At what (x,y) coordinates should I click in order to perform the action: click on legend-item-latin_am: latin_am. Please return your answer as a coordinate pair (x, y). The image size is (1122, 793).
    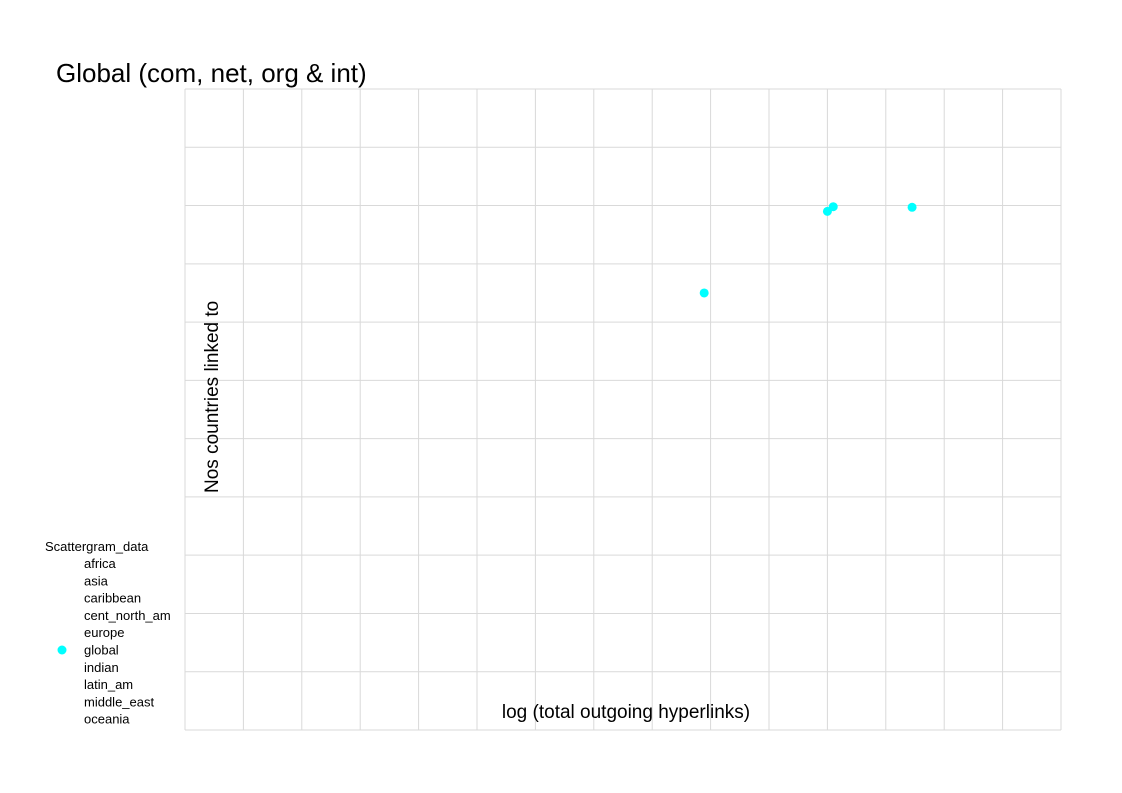
    Looking at the image, I should click on (108, 684).